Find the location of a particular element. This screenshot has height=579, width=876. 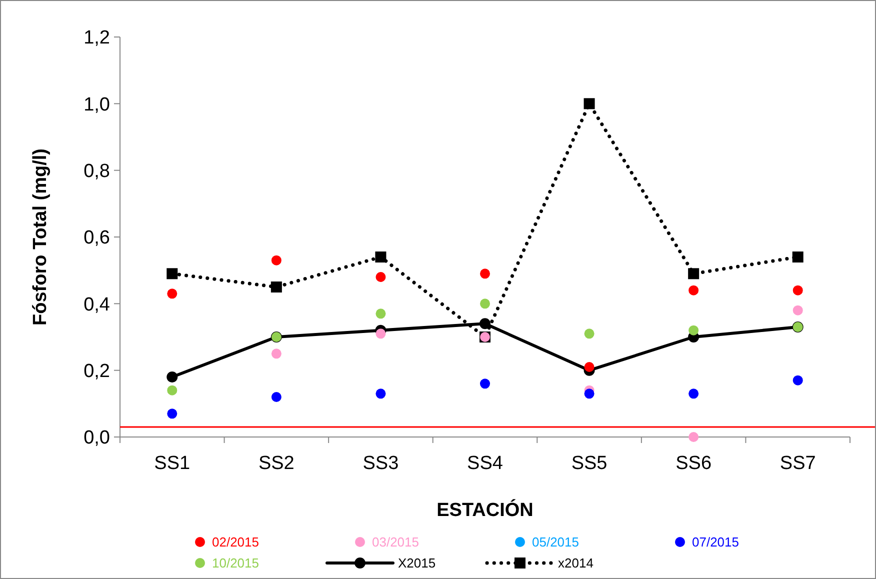

legend-label: 10/2015 is located at coordinates (235, 563).